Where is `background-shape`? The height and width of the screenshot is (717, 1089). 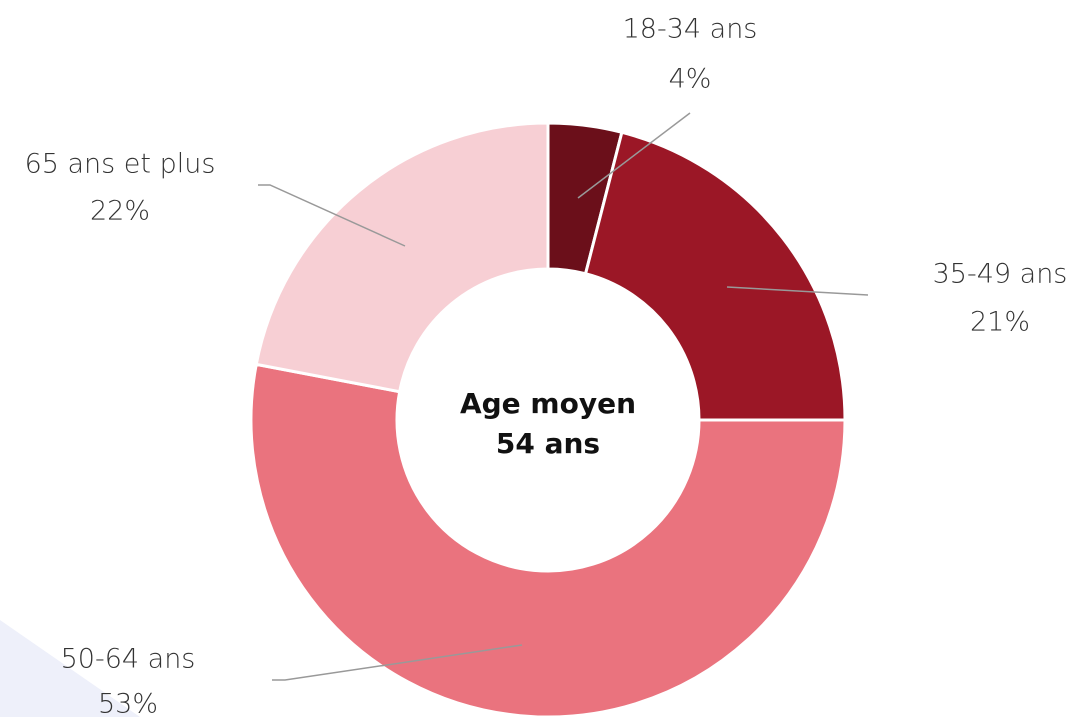
background-shape is located at coordinates (70, 668).